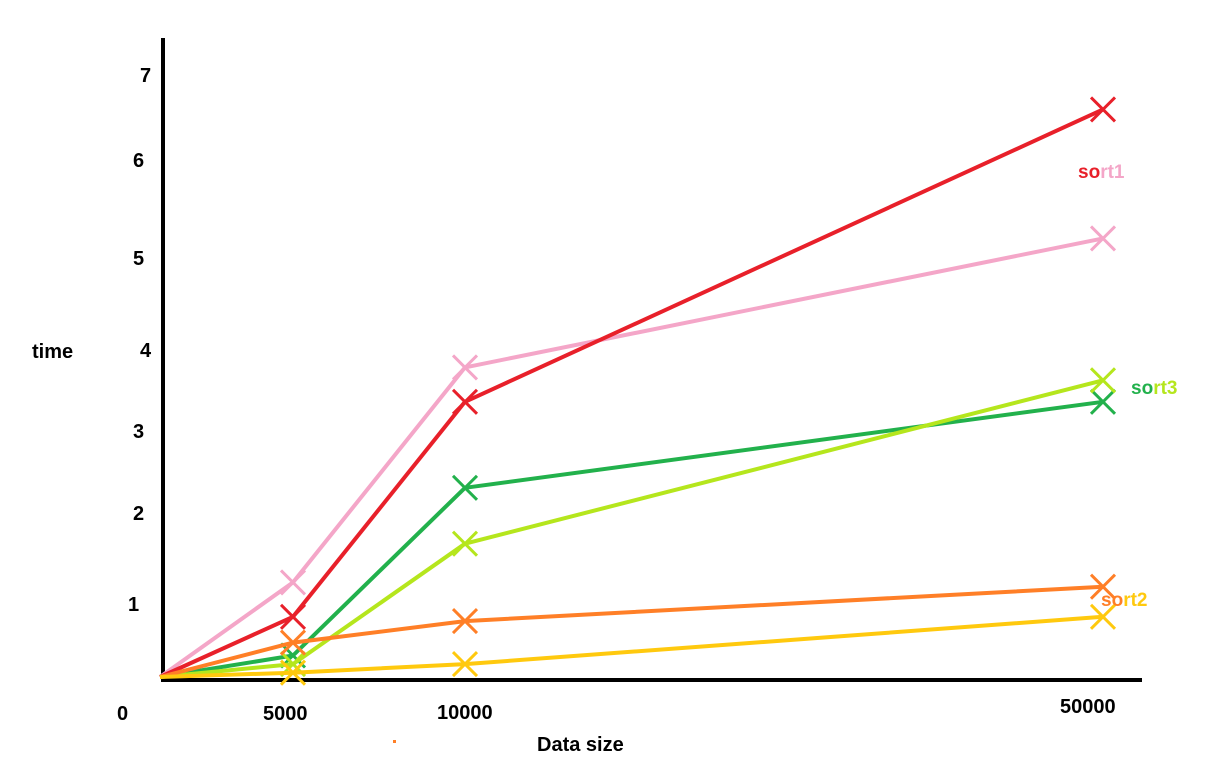 The image size is (1211, 768). What do you see at coordinates (145, 76) in the screenshot?
I see `y-tick-label: 7` at bounding box center [145, 76].